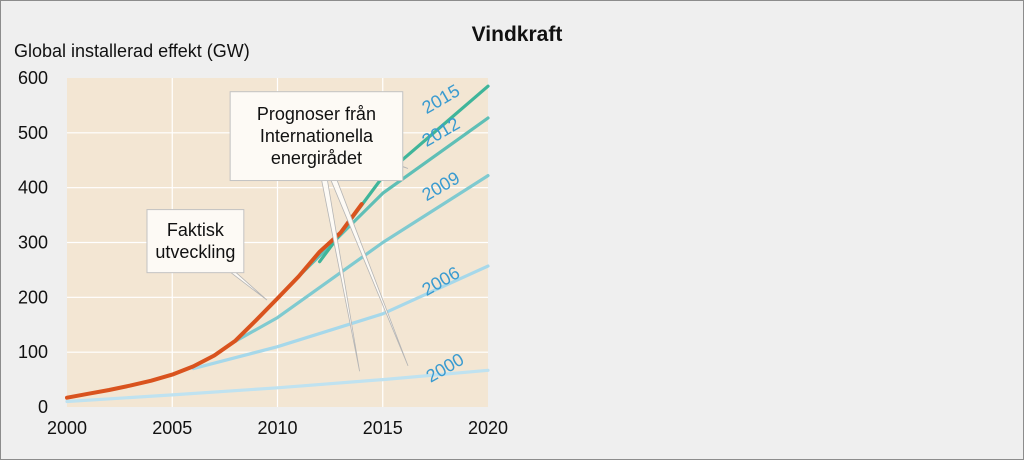 This screenshot has height=460, width=1024. I want to click on series-line-forecast-2006, so click(340, 317).